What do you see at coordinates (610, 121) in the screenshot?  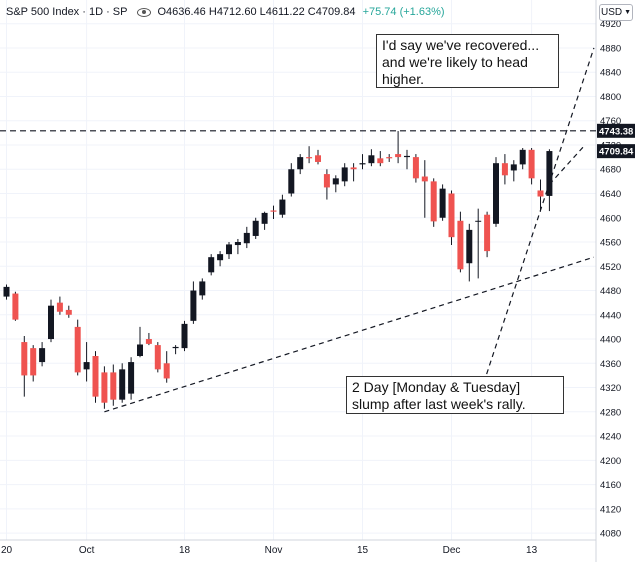 I see `price-tick-label: 4760` at bounding box center [610, 121].